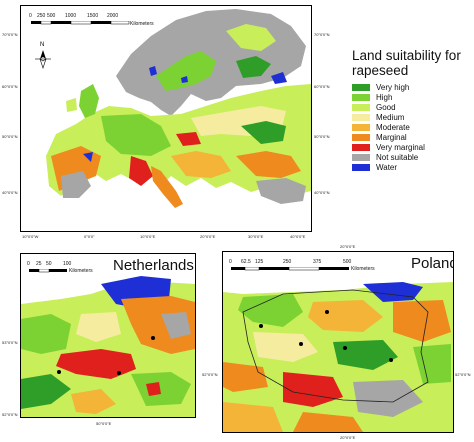 The width and height of the screenshot is (474, 442). I want to click on lat-tick-right: 50°0'0"N, so click(322, 136).